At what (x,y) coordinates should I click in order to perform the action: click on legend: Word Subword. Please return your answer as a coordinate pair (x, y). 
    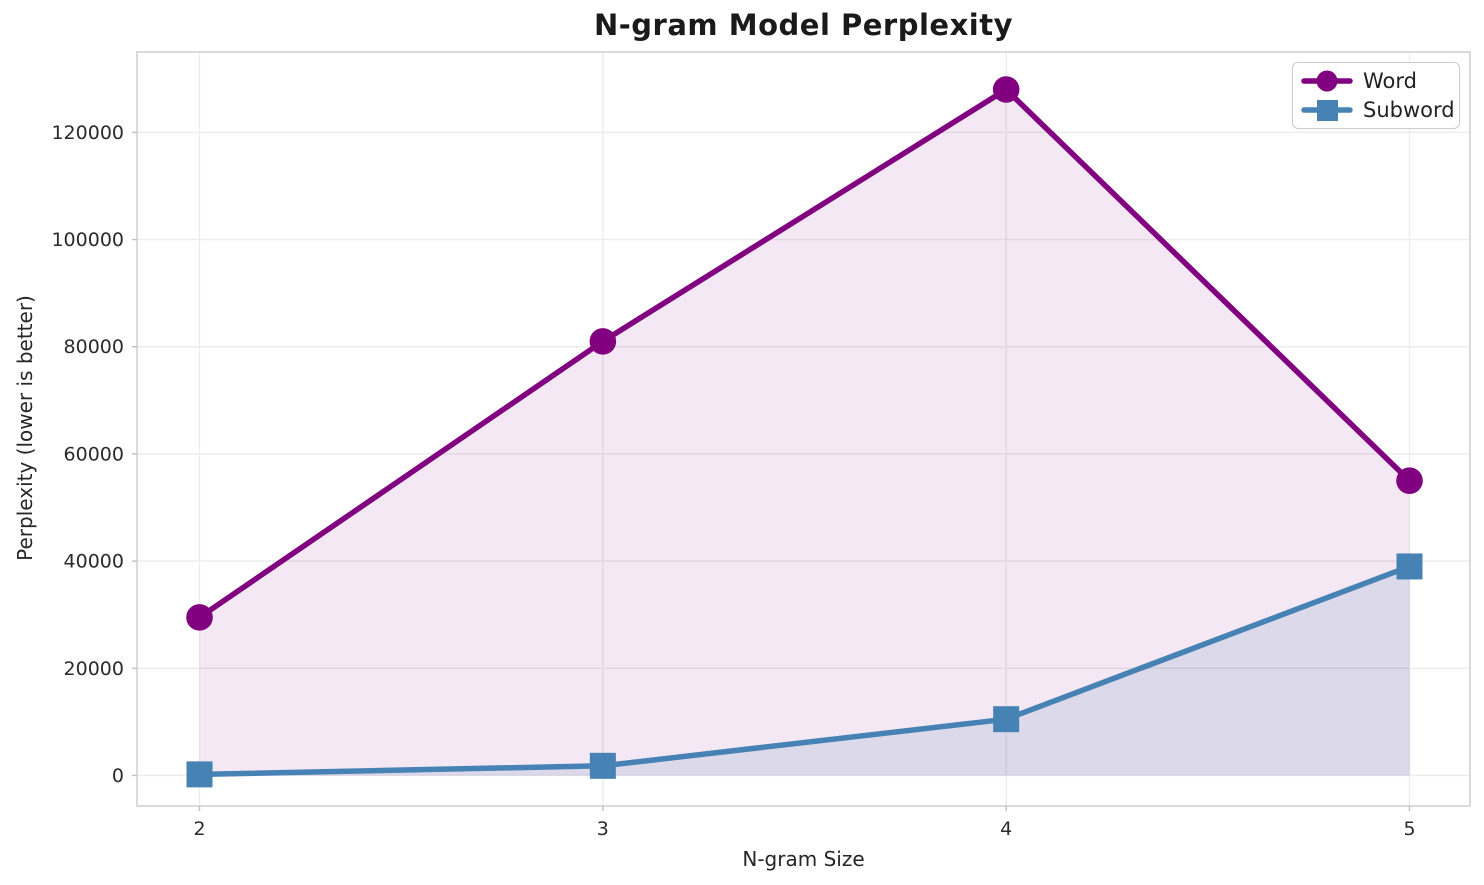
    Looking at the image, I should click on (1376, 95).